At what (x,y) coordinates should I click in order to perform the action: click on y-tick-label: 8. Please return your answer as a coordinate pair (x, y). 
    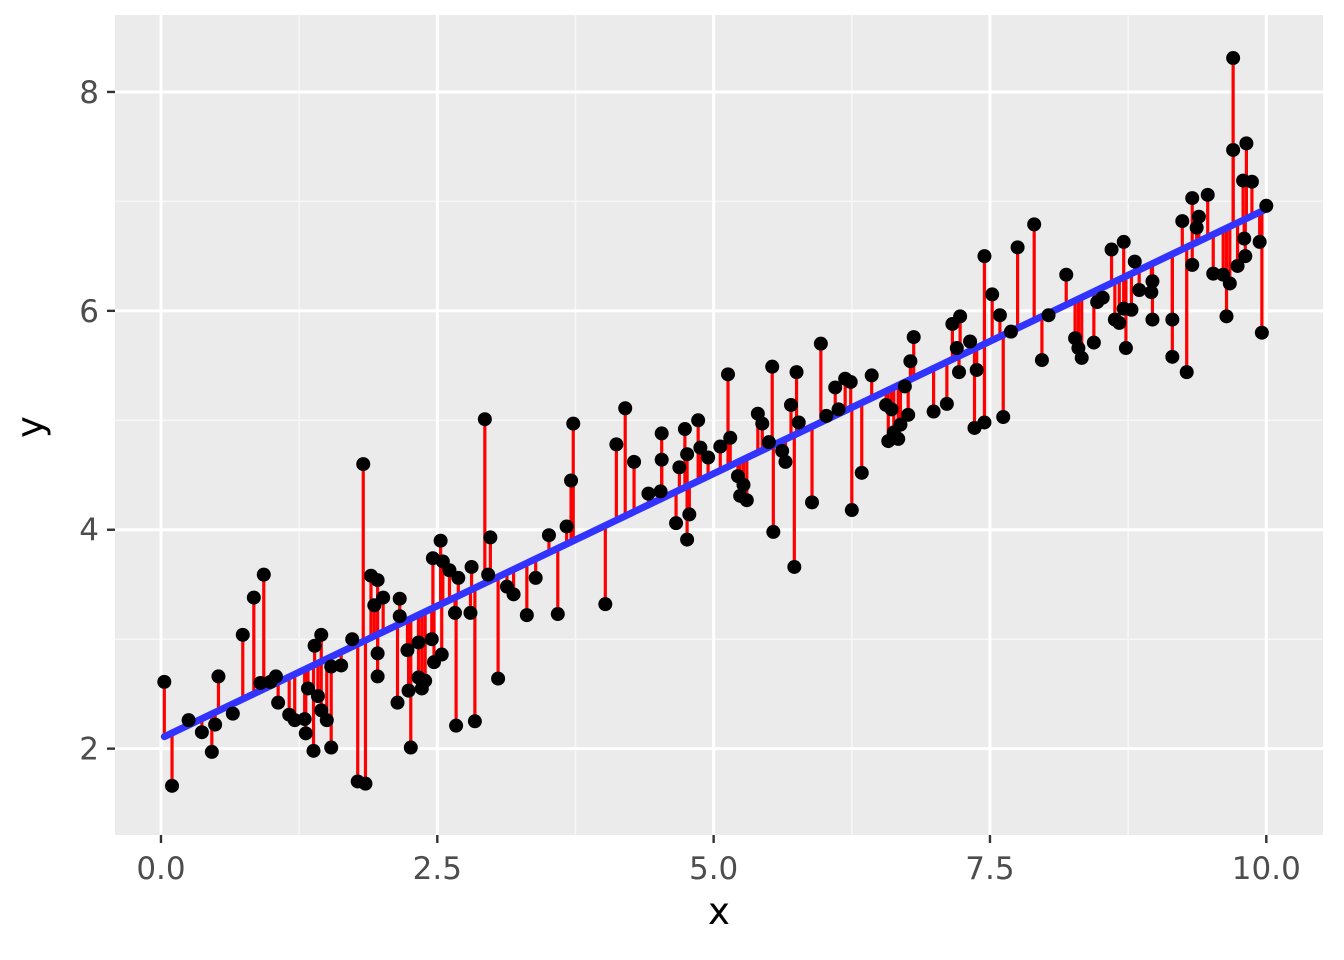
    Looking at the image, I should click on (89, 93).